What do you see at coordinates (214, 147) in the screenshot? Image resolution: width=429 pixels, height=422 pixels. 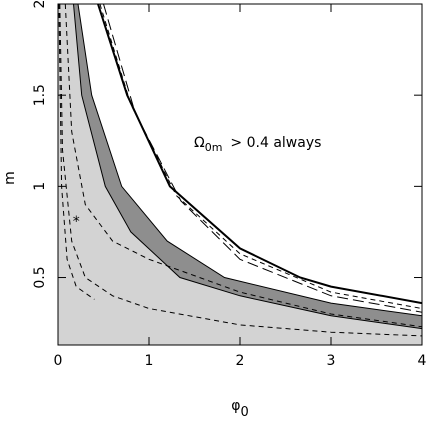 I see `annotation-sub: 0m` at bounding box center [214, 147].